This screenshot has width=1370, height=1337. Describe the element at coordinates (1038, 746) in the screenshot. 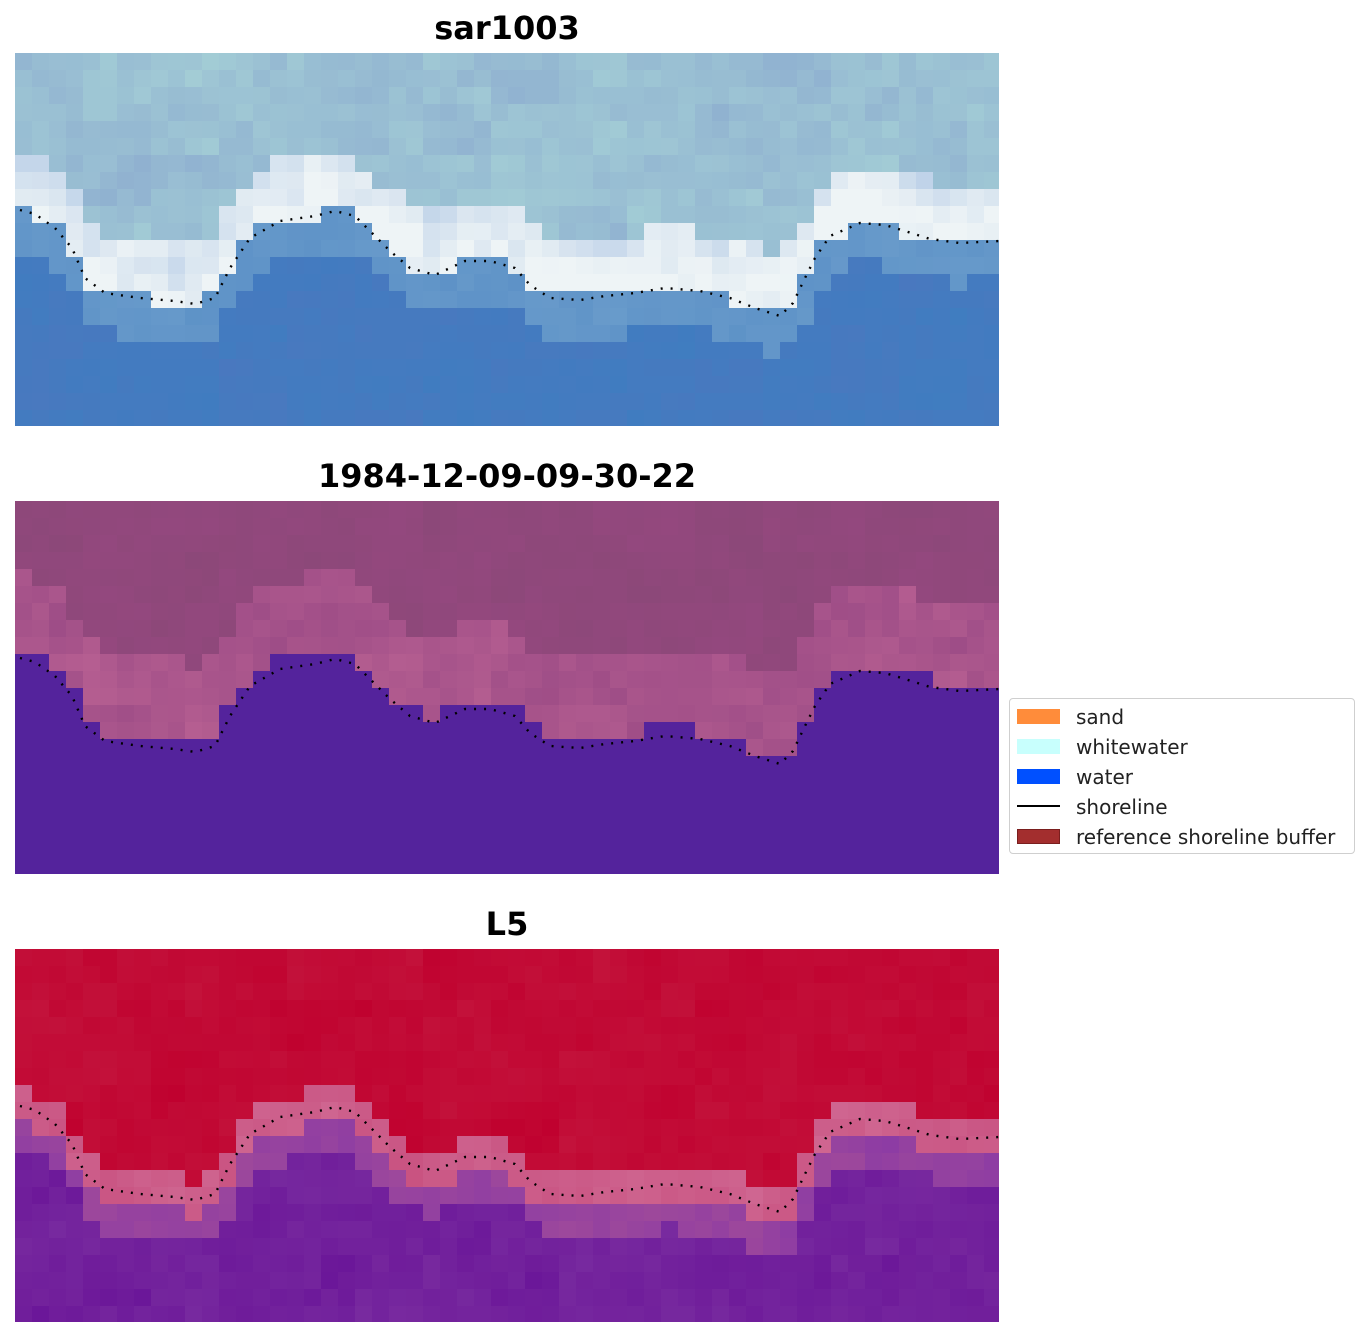

I see `legend-swatch-whitewater` at that location.